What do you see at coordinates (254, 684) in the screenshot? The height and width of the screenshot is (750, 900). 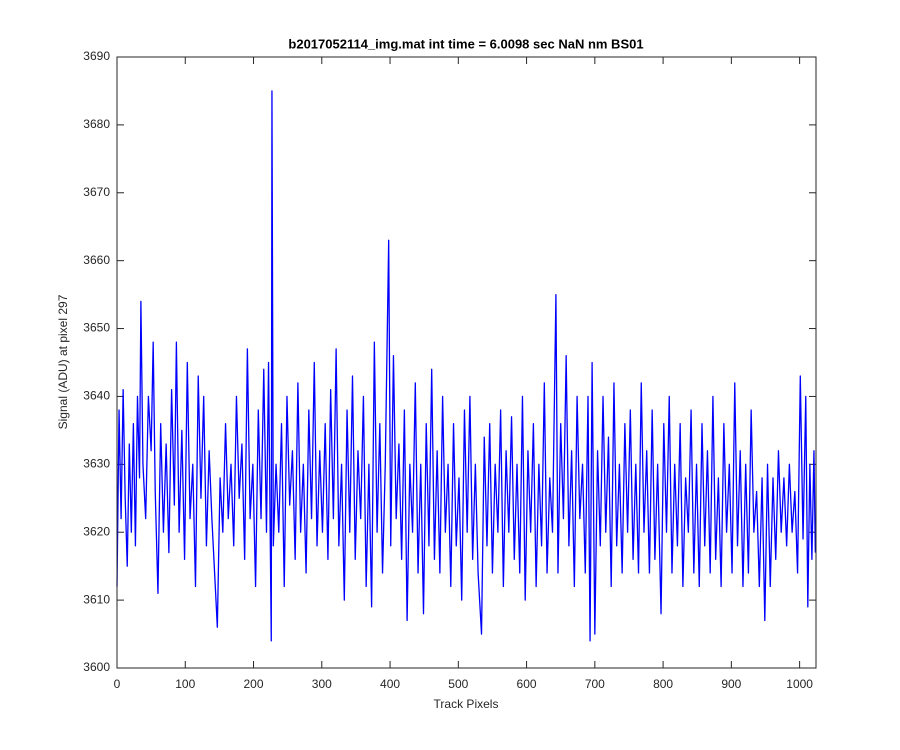 I see `x-tick-label: 200` at bounding box center [254, 684].